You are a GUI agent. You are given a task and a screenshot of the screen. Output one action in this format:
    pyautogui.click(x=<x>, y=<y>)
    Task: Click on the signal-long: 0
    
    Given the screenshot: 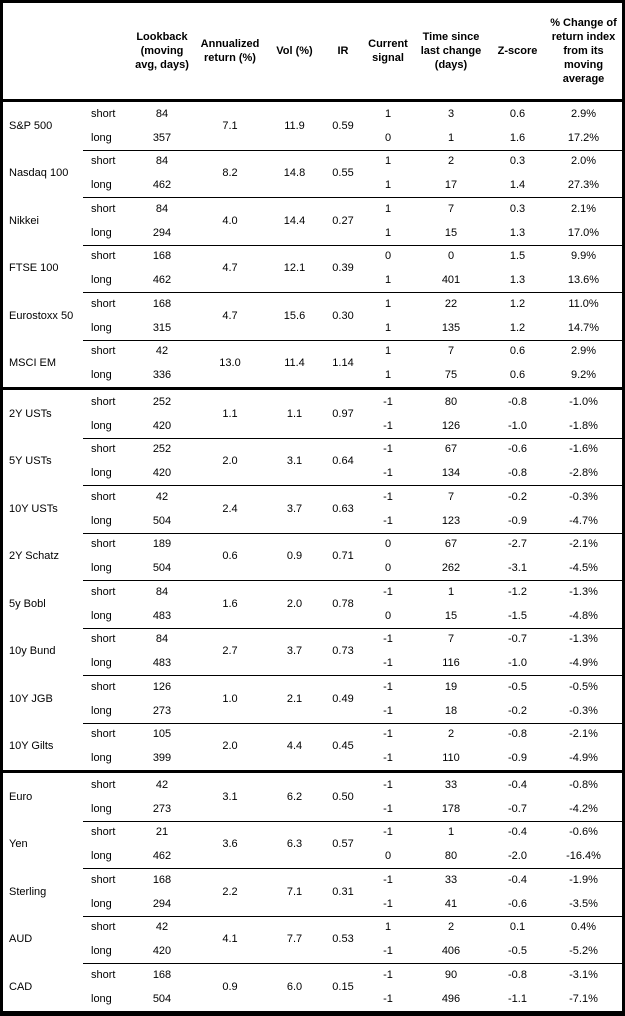 What is the action you would take?
    pyautogui.click(x=388, y=137)
    